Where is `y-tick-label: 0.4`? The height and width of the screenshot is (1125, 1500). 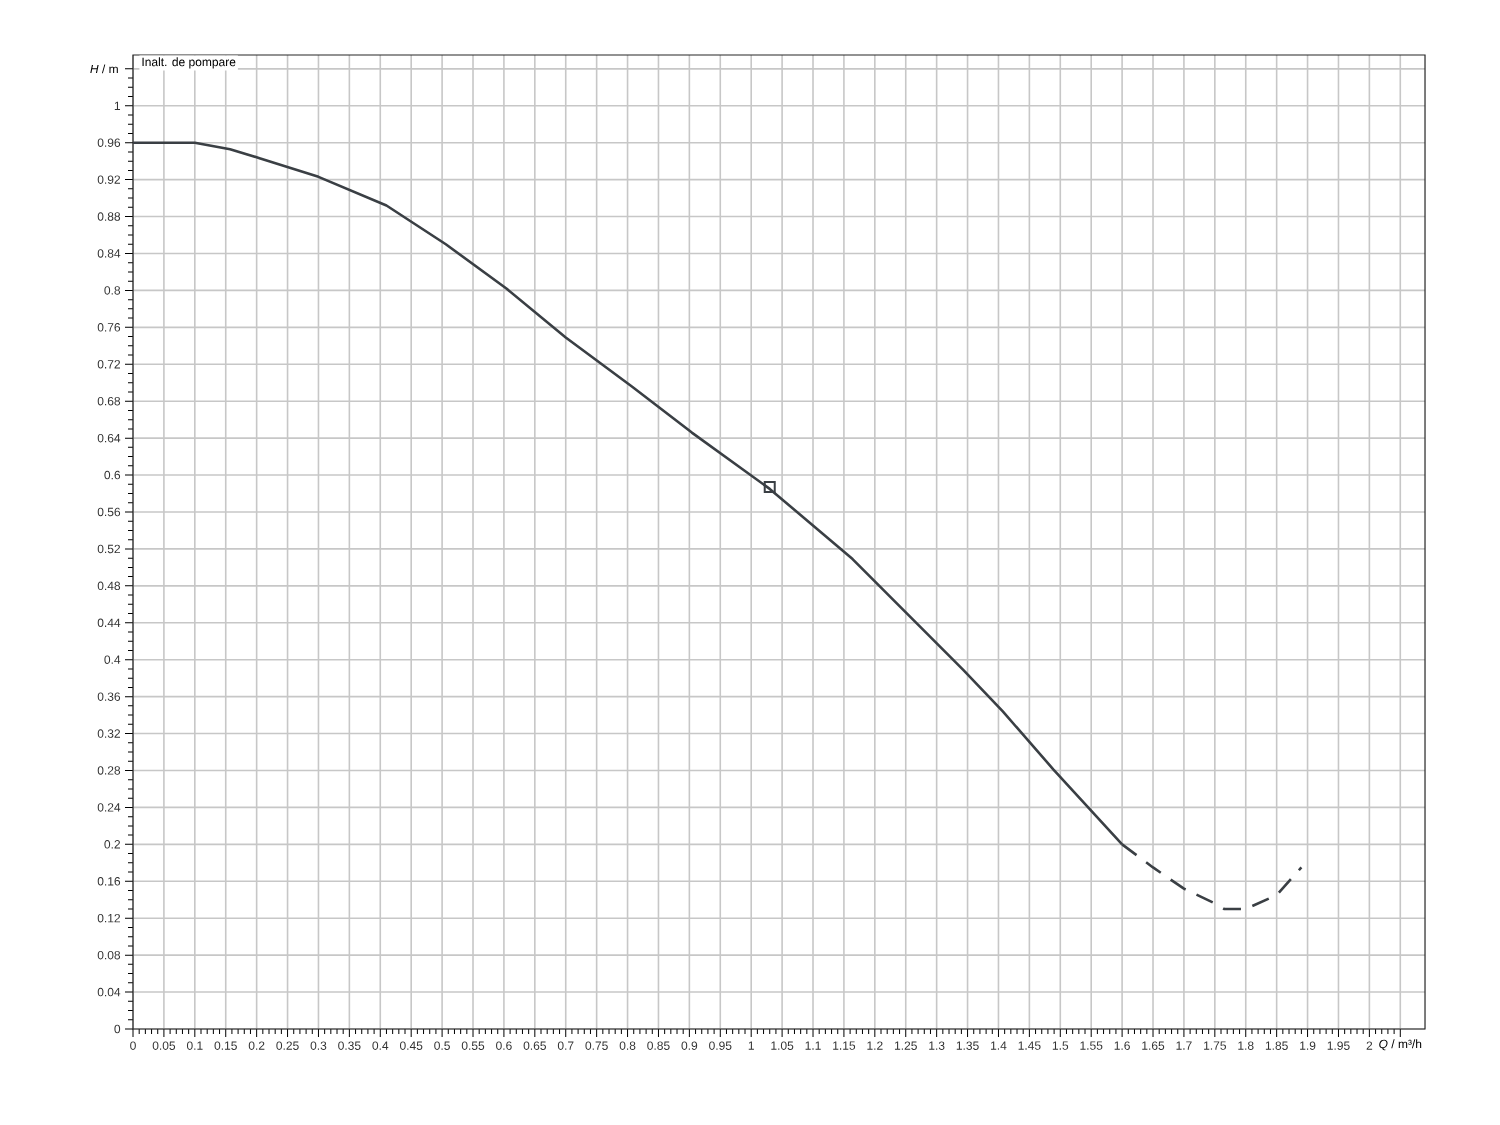
y-tick-label: 0.4 is located at coordinates (112, 659).